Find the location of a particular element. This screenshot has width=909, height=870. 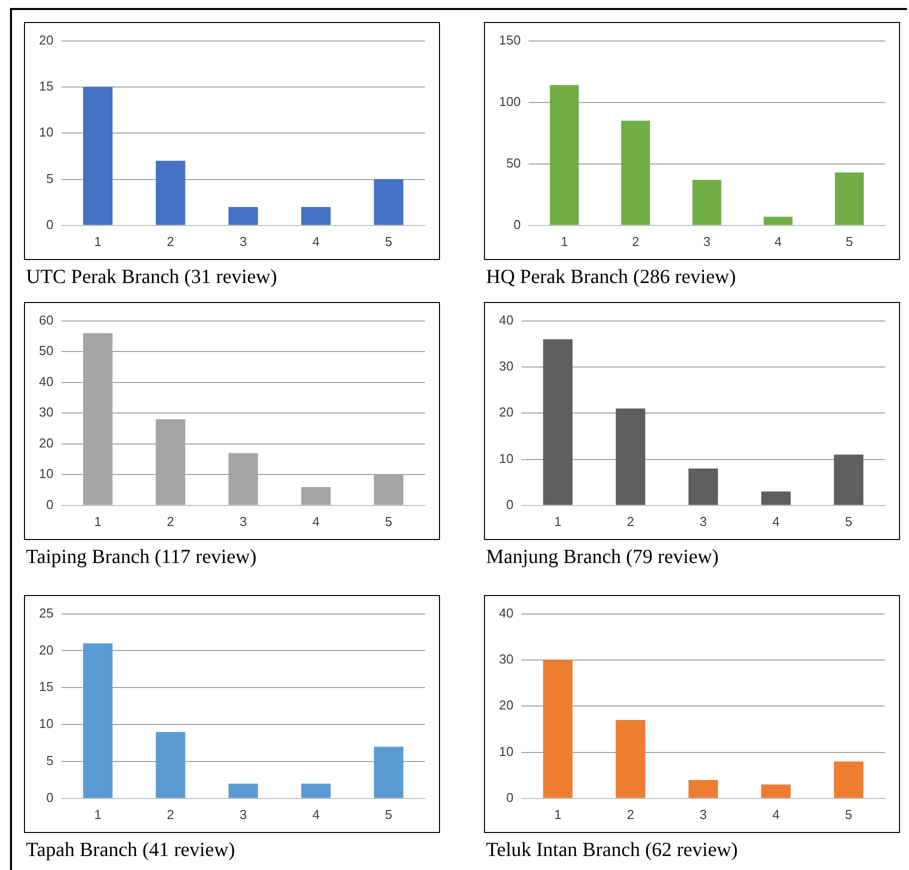

y-tick-label: 60 is located at coordinates (46, 320).